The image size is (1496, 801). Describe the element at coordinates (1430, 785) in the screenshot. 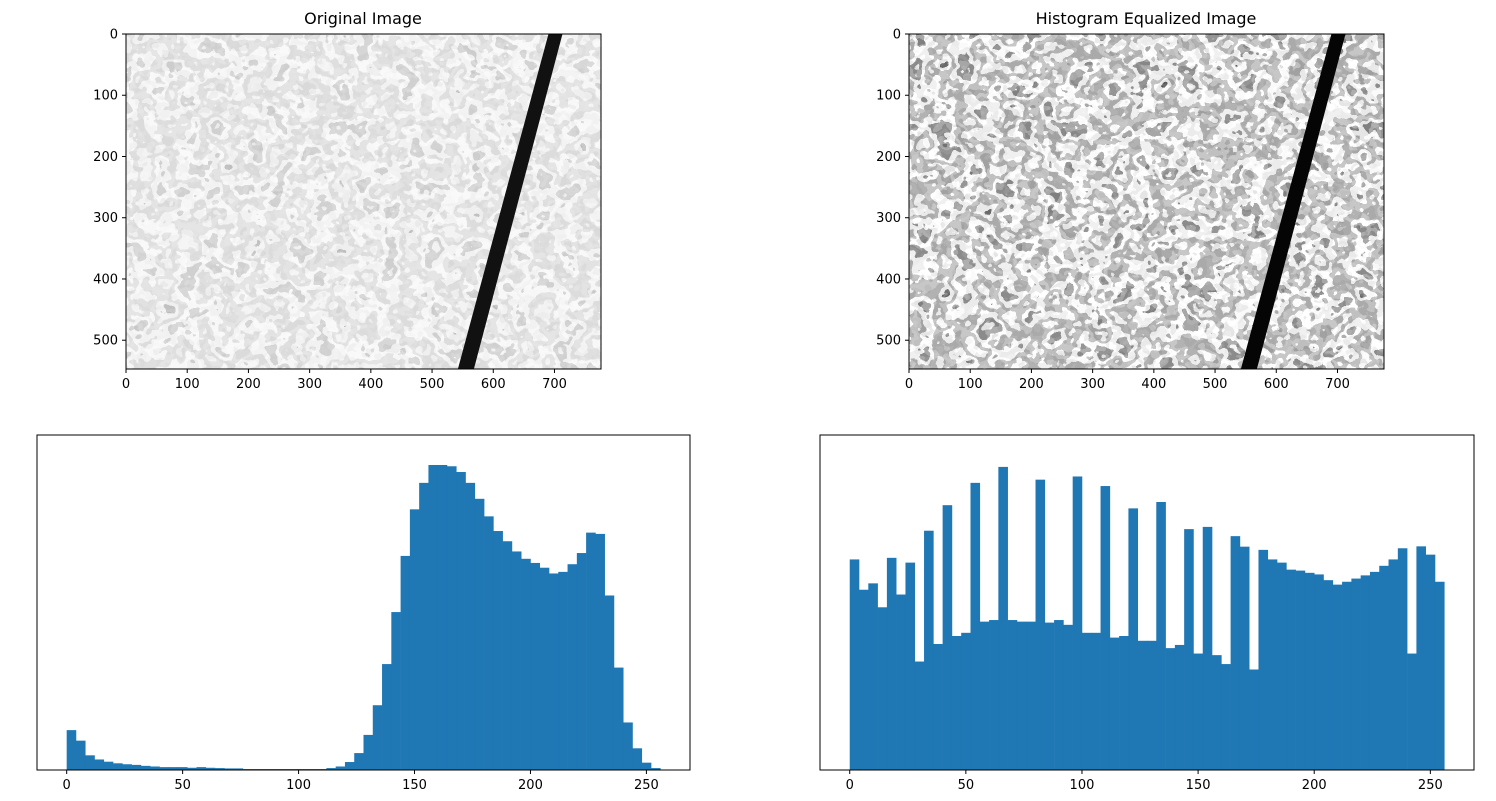

I see `equalized-histogram-xtick-label: 250` at that location.